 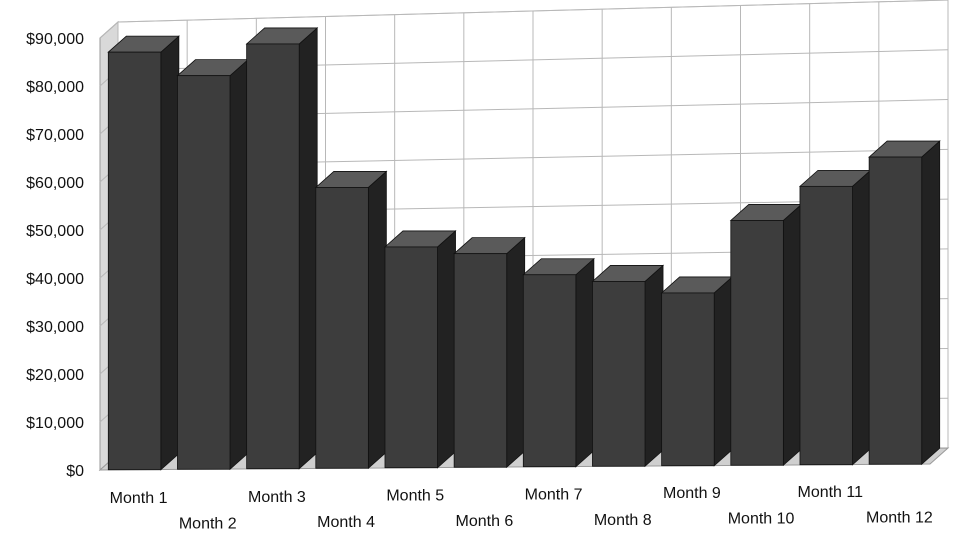 What do you see at coordinates (55, 39) in the screenshot?
I see `y-tick-label: $90,000` at bounding box center [55, 39].